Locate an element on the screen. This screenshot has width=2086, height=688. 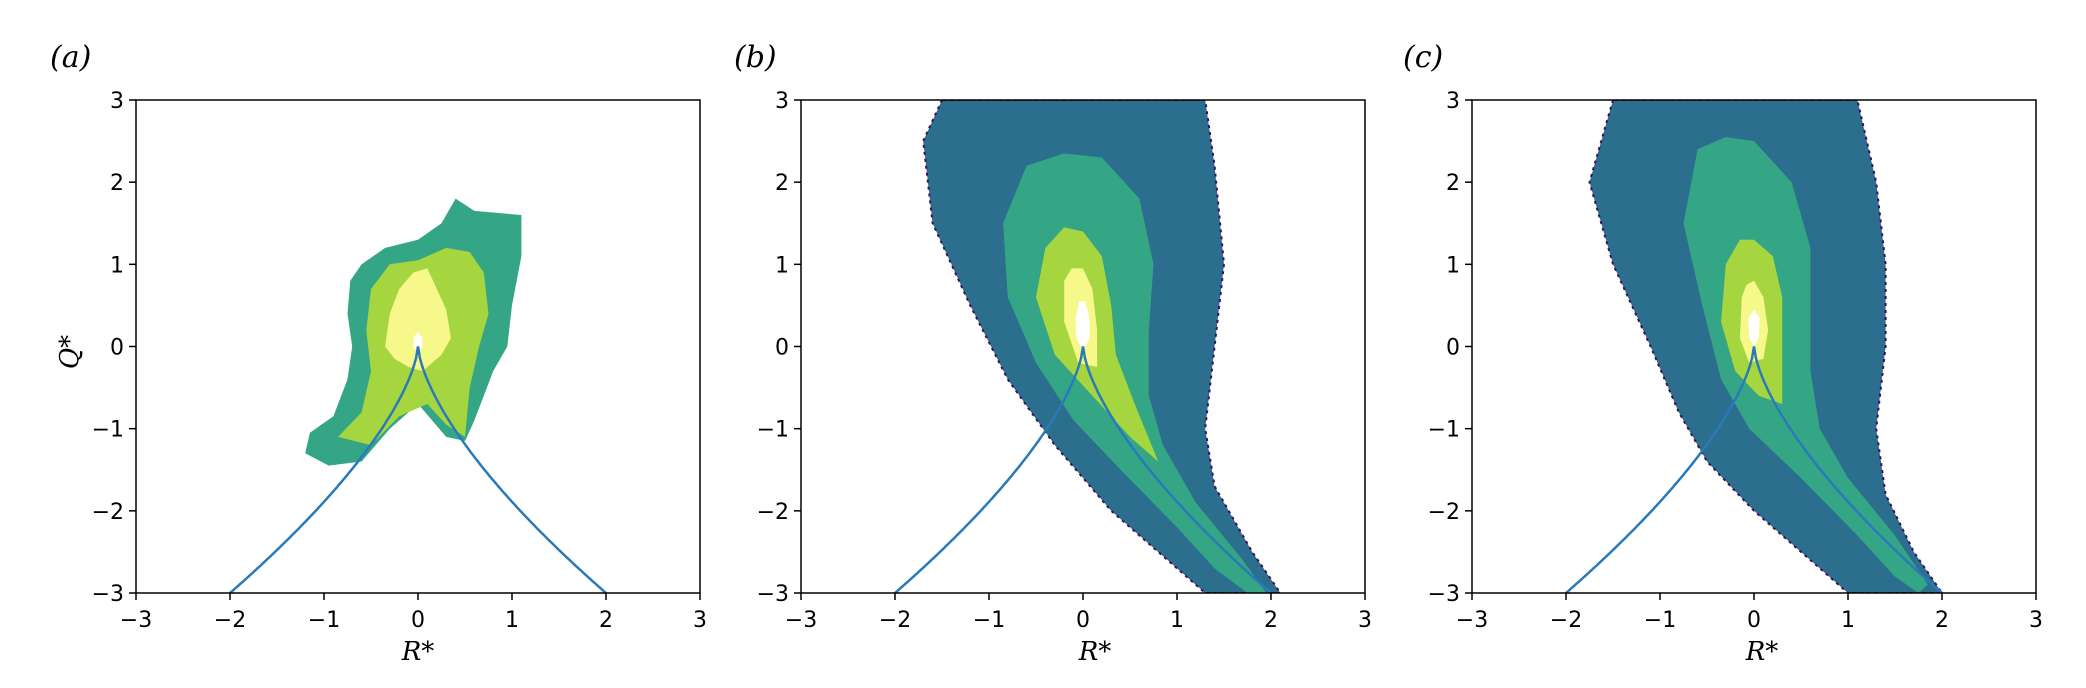
panel-c-xticks: −3 −2 −1 0 1 2 3 is located at coordinates (1749, 613).